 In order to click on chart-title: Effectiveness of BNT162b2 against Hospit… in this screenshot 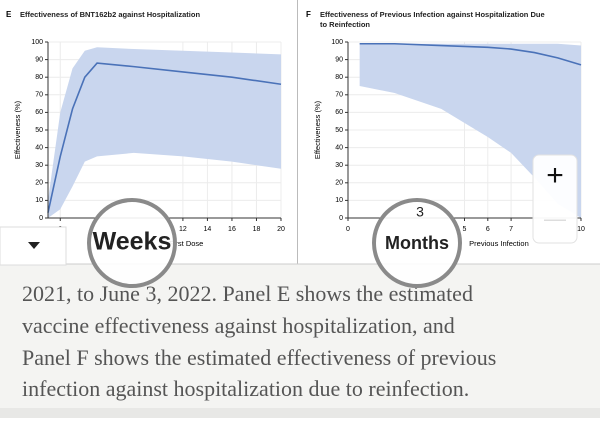, I will do `click(110, 14)`.